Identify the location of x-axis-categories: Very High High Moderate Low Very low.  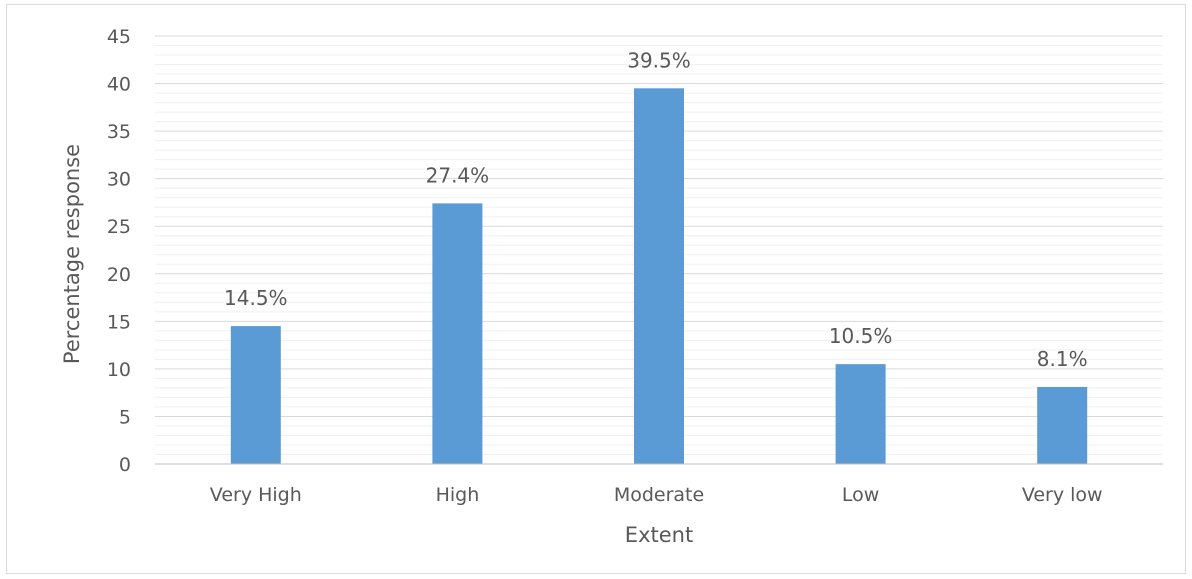
(656, 495).